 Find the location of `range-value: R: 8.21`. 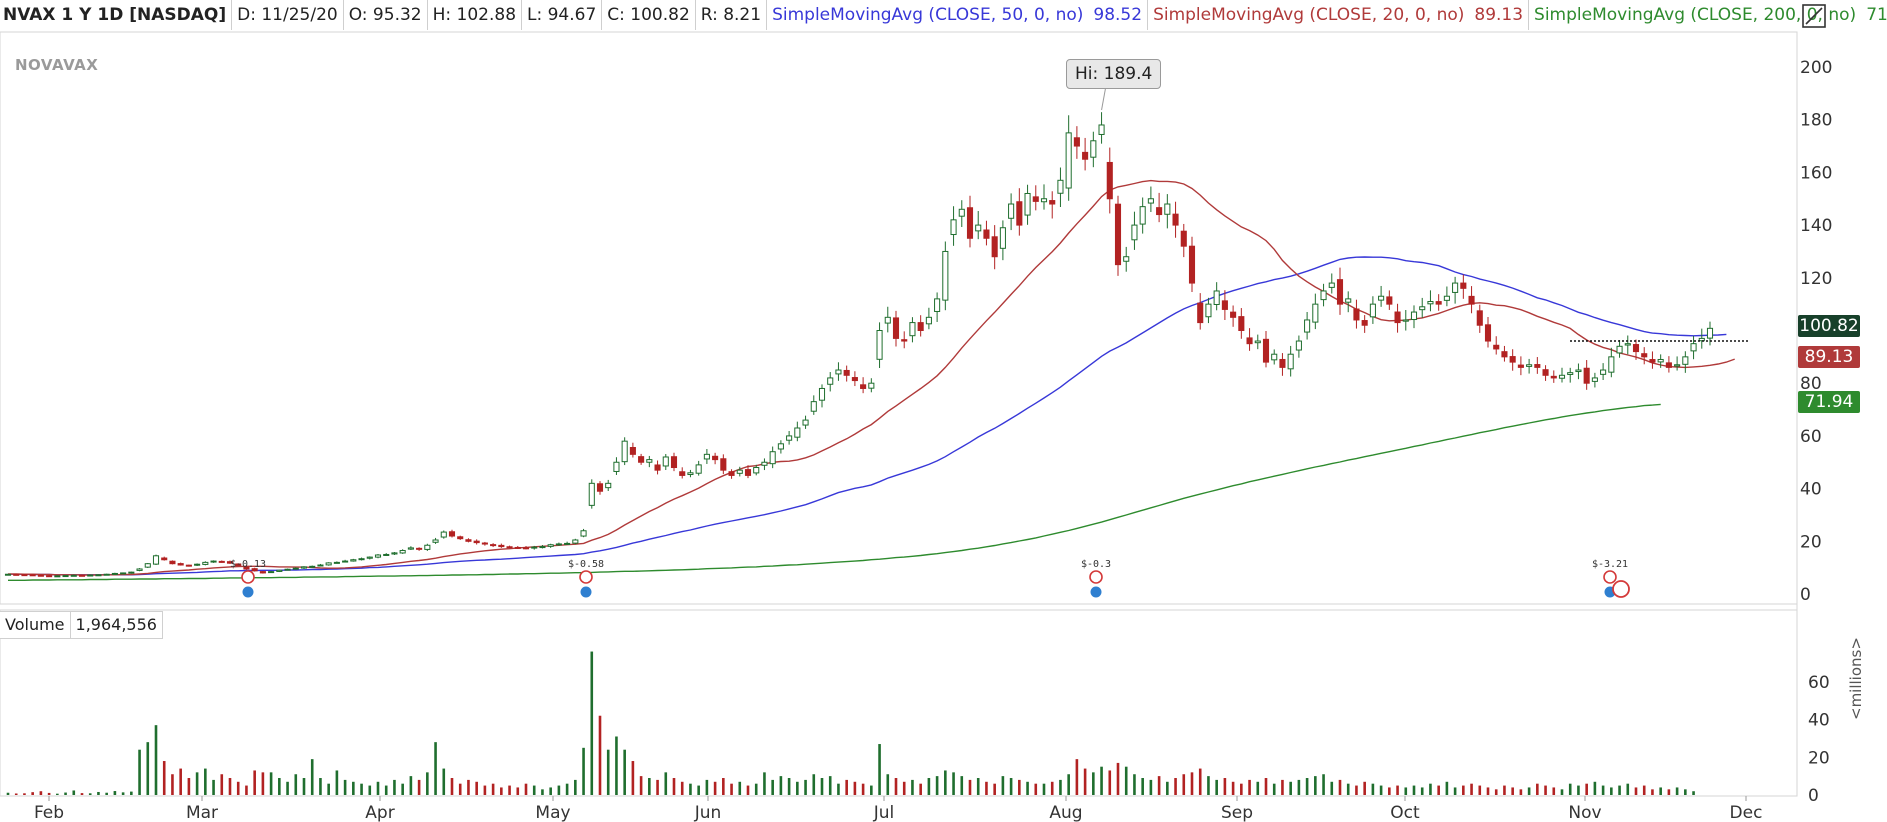

range-value: R: 8.21 is located at coordinates (732, 15).